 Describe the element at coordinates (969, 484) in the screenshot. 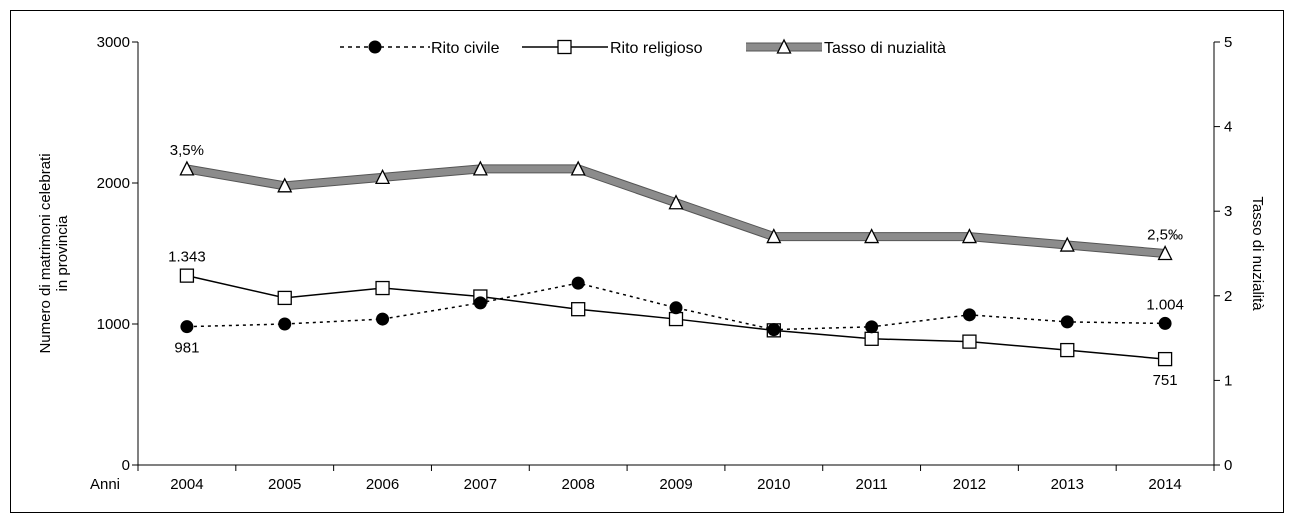

I see `x-tick-label: 2012` at that location.